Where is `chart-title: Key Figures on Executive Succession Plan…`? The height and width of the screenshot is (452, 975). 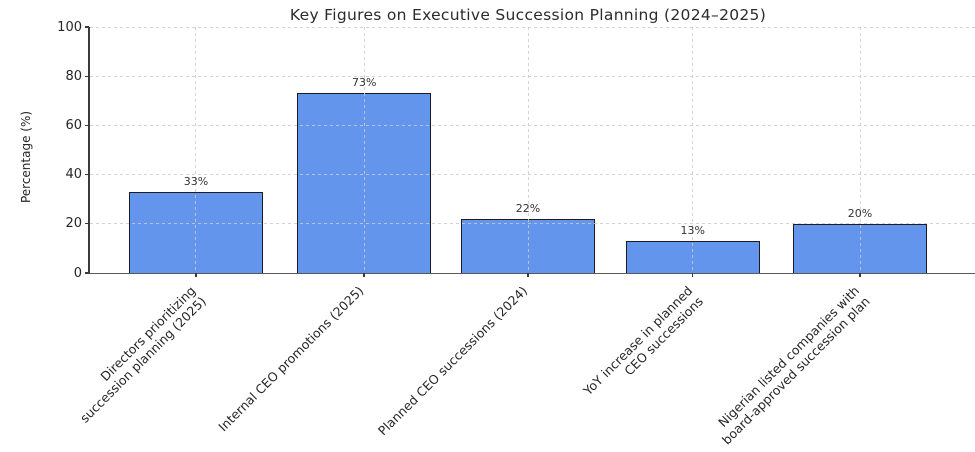 chart-title: Key Figures on Executive Succession Plan… is located at coordinates (528, 15).